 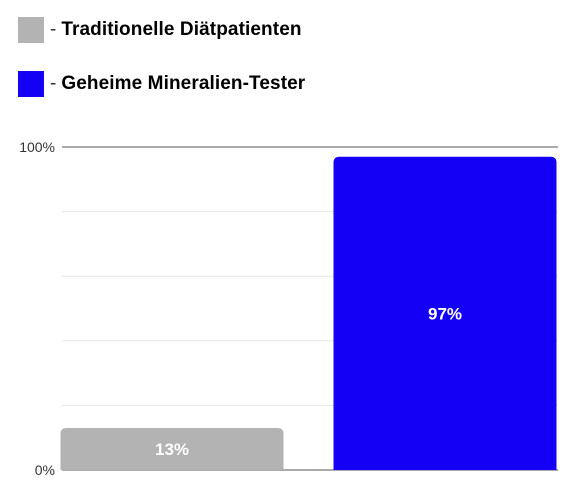 I want to click on legend-label-mineral-testers: Geheime Mineralien-Tester, so click(x=183, y=83).